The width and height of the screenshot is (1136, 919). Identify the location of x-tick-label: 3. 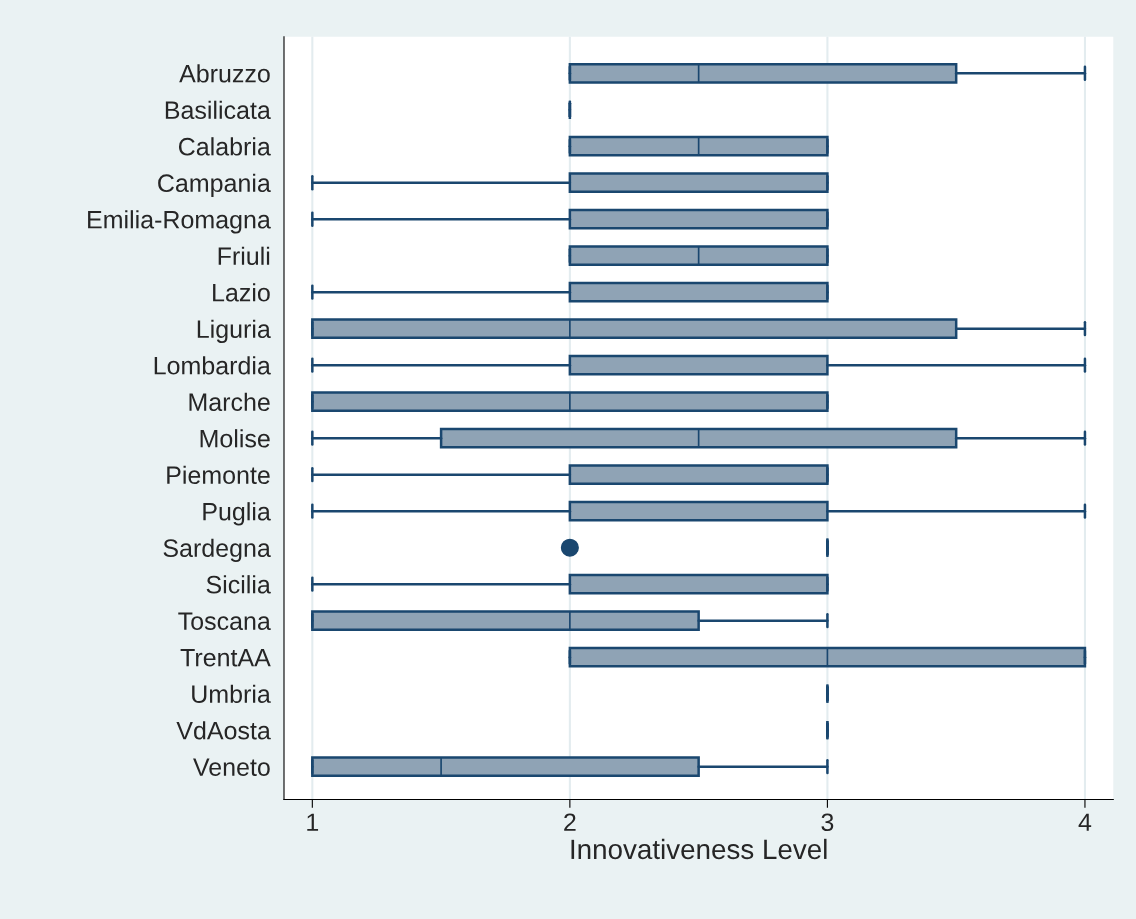
(827, 822).